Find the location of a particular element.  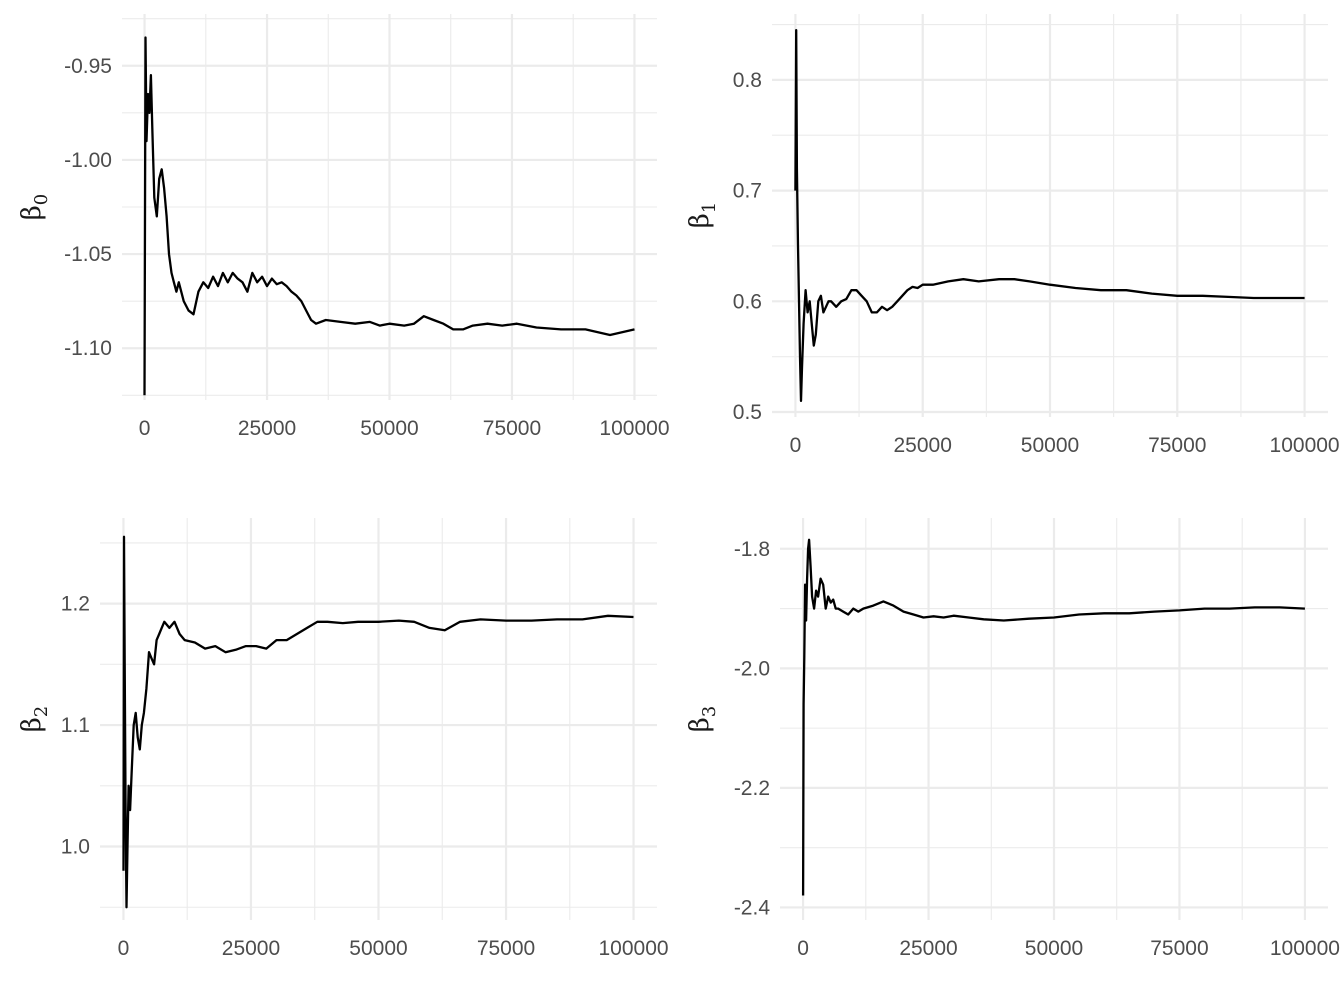

beta1-y-axis-label: β1 is located at coordinates (702, 215).